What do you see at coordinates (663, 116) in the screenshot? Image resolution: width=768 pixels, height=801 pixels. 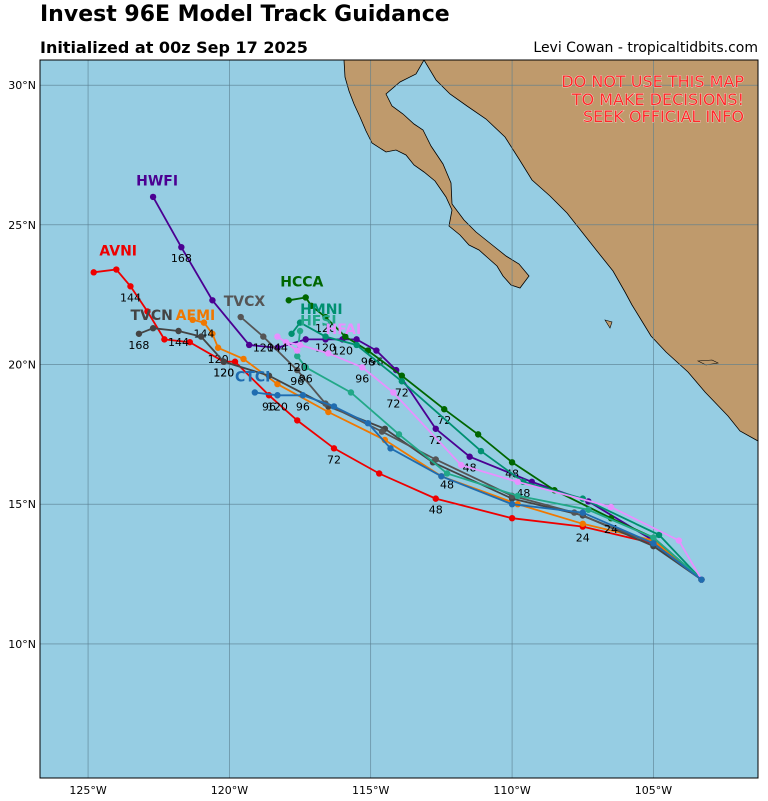 I see `warning-line: SEEK OFFICIAL INFO` at bounding box center [663, 116].